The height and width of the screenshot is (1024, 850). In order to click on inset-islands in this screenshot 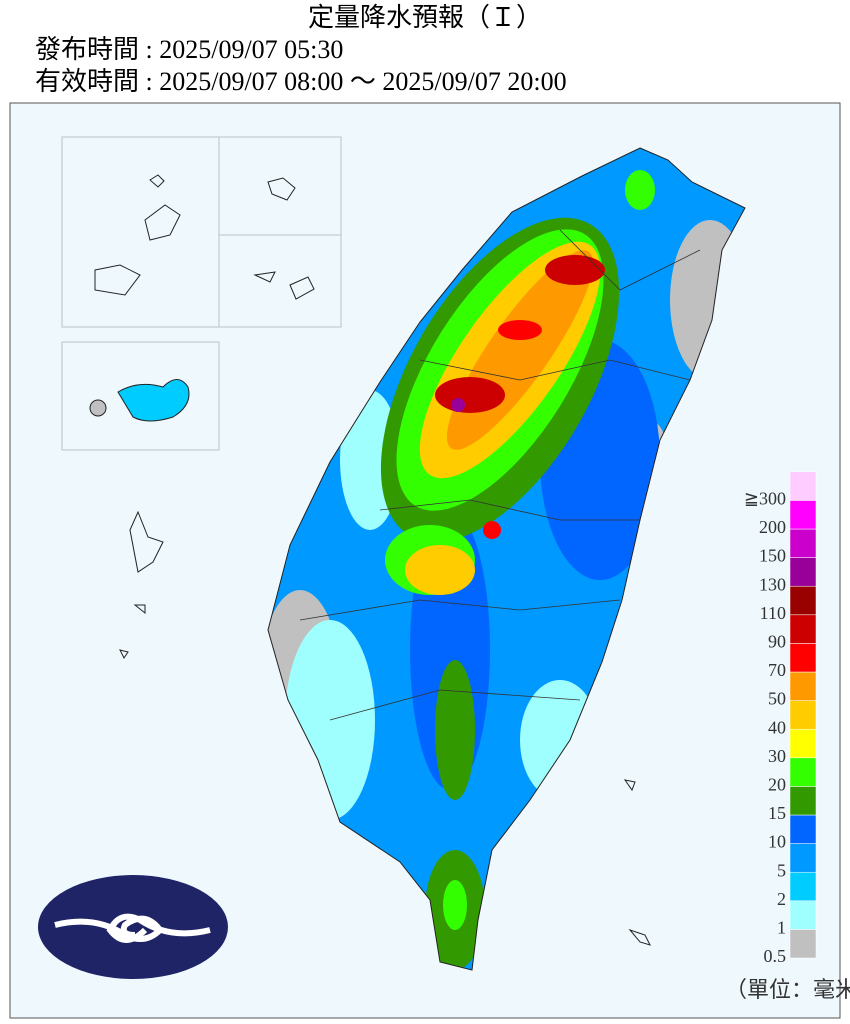, I will do `click(204, 416)`.